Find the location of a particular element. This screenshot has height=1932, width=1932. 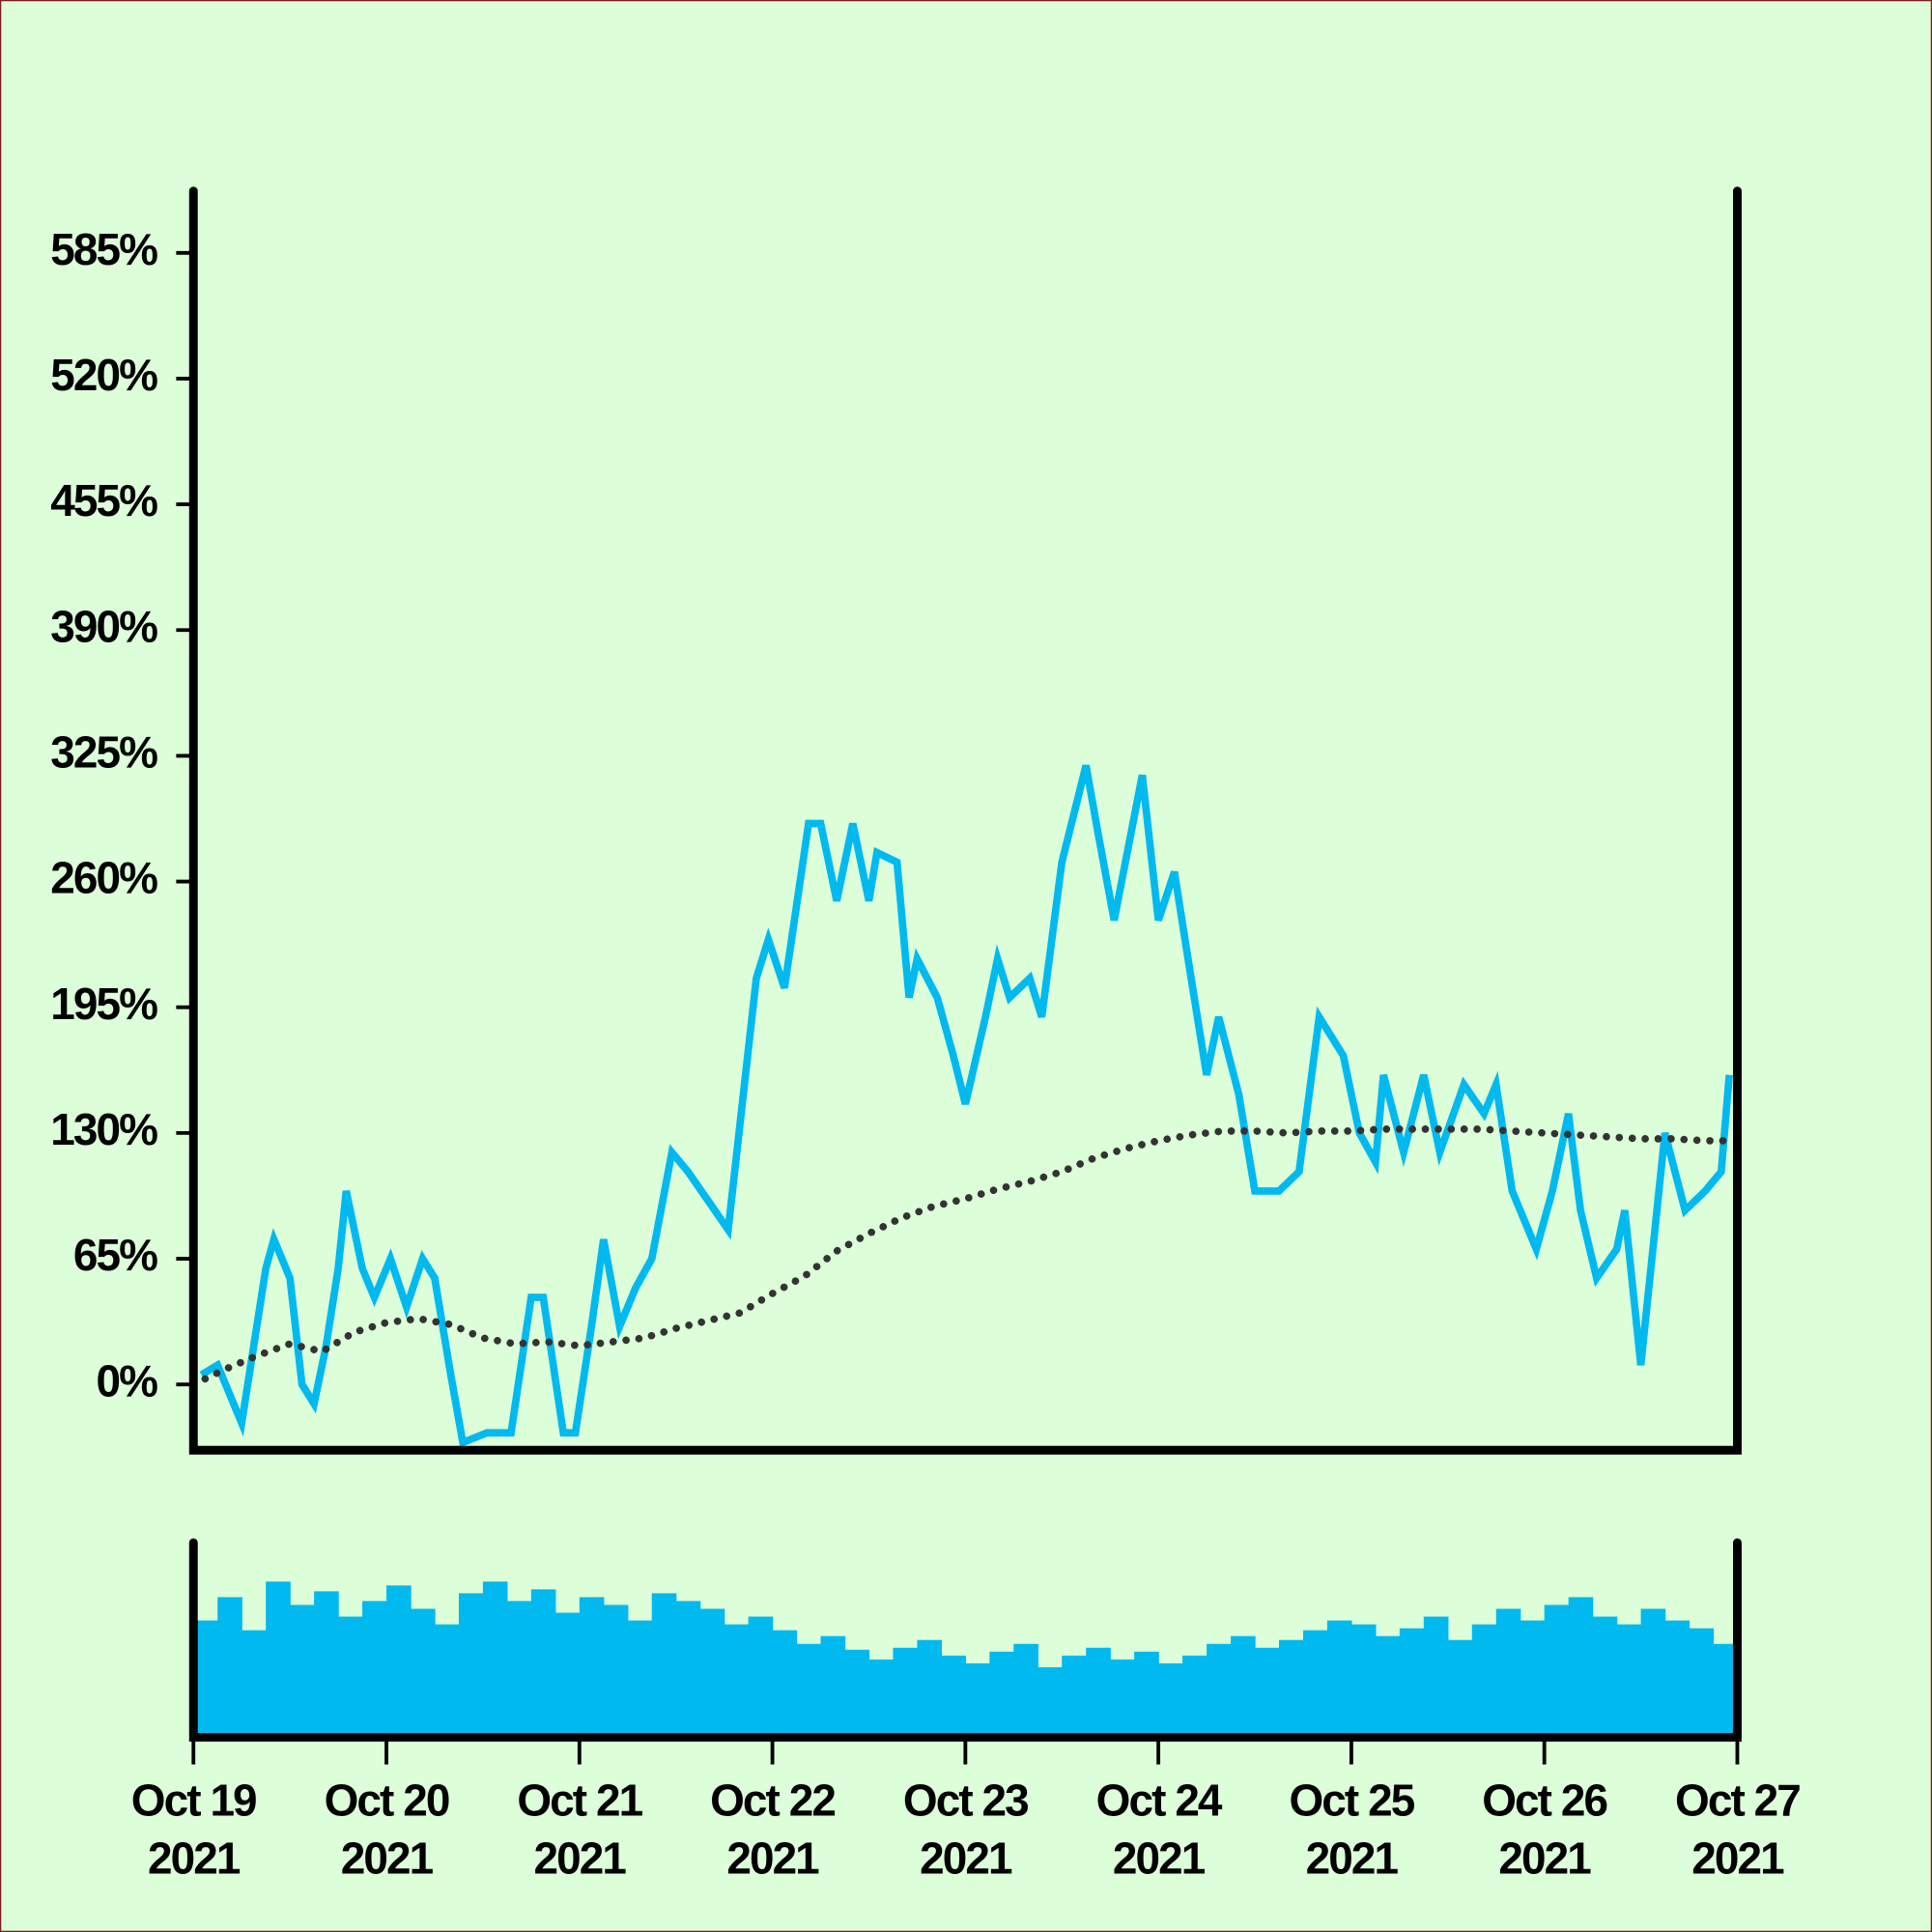

y-tick-label: 585% is located at coordinates (103, 249).